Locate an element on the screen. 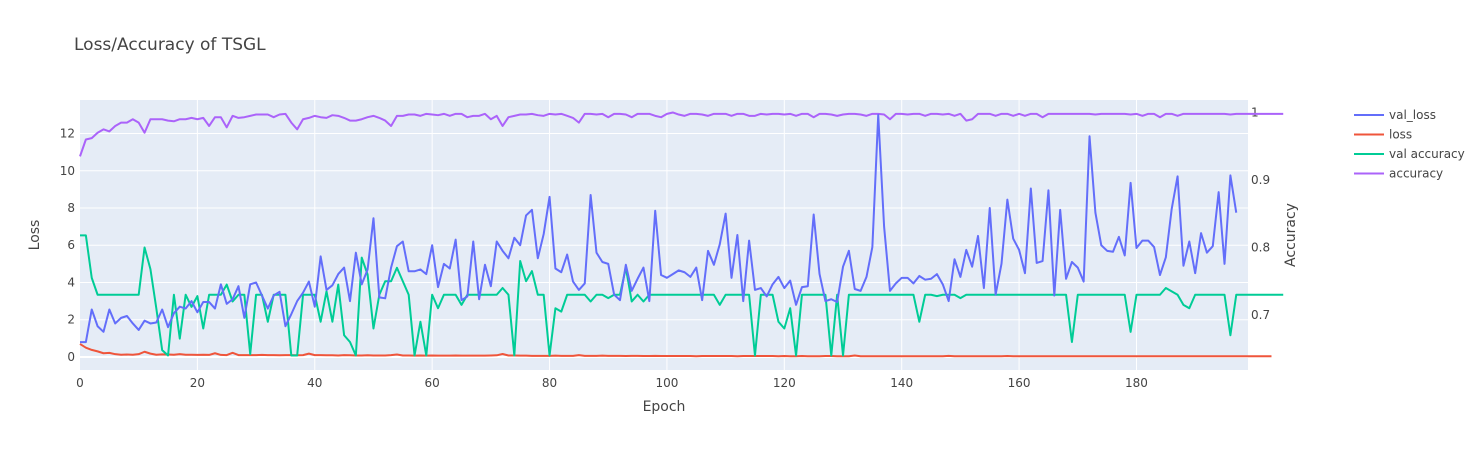  y-tick-label: 0 is located at coordinates (71, 357).